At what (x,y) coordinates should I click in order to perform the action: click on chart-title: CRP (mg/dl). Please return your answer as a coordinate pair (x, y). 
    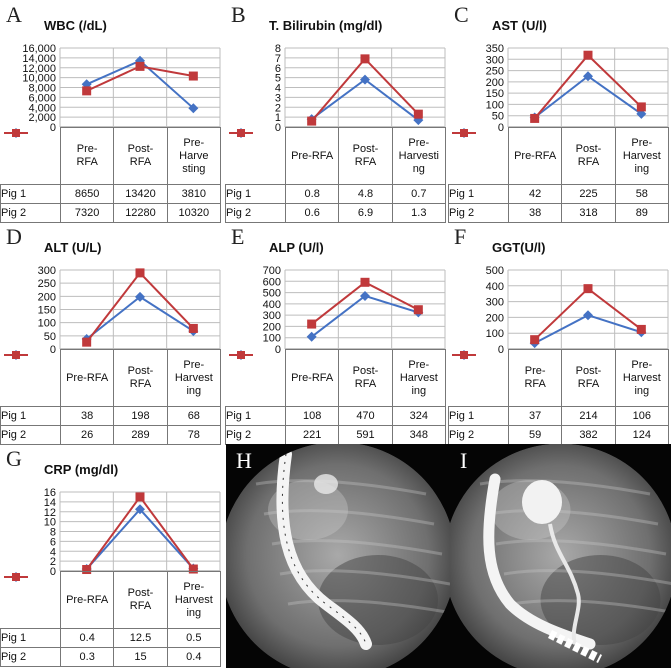
    Looking at the image, I should click on (81, 469).